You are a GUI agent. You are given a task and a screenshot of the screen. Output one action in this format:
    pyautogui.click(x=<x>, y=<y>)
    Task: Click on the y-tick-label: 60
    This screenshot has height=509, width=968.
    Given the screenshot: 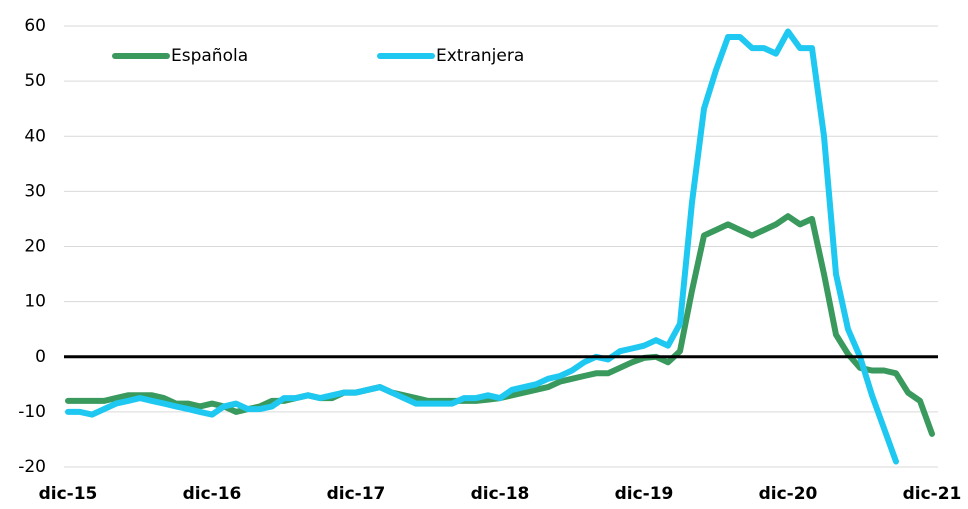 What is the action you would take?
    pyautogui.click(x=35, y=26)
    